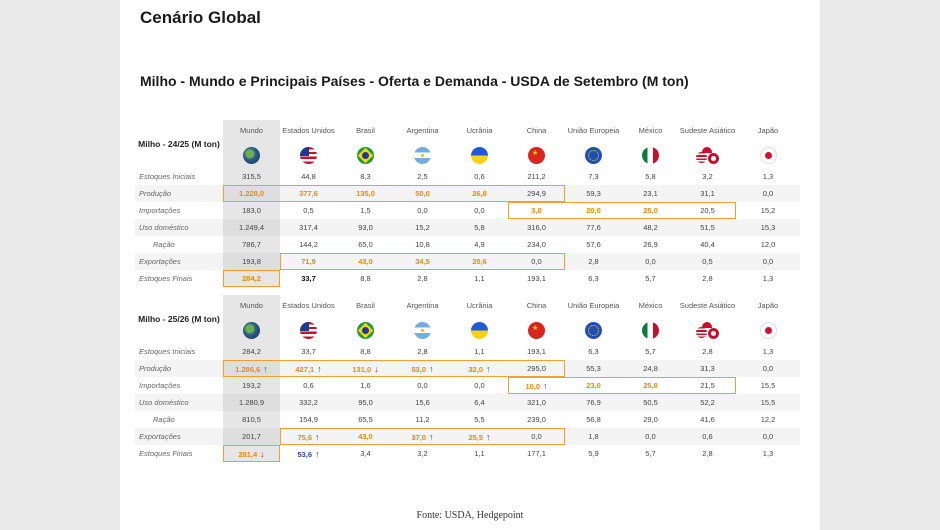  Describe the element at coordinates (536, 261) in the screenshot. I see `cell-china: 0,0` at that location.